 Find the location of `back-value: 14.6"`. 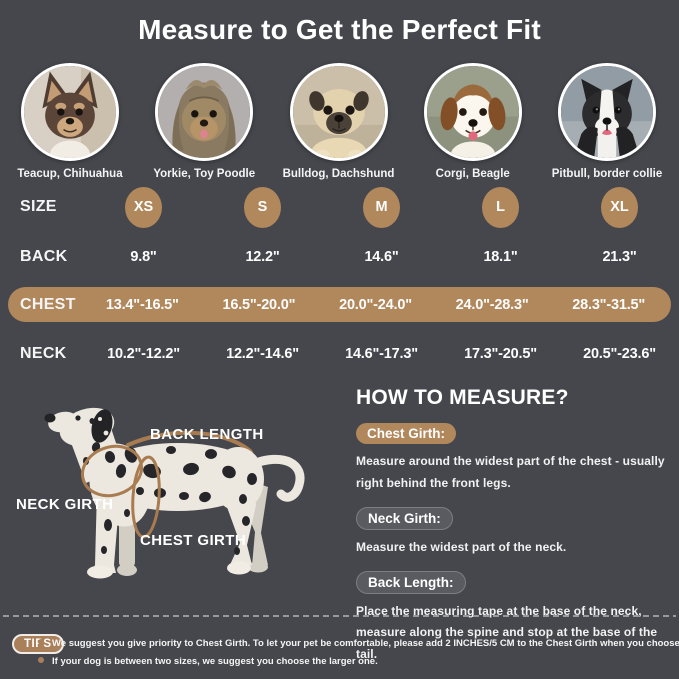

back-value: 14.6" is located at coordinates (381, 257).